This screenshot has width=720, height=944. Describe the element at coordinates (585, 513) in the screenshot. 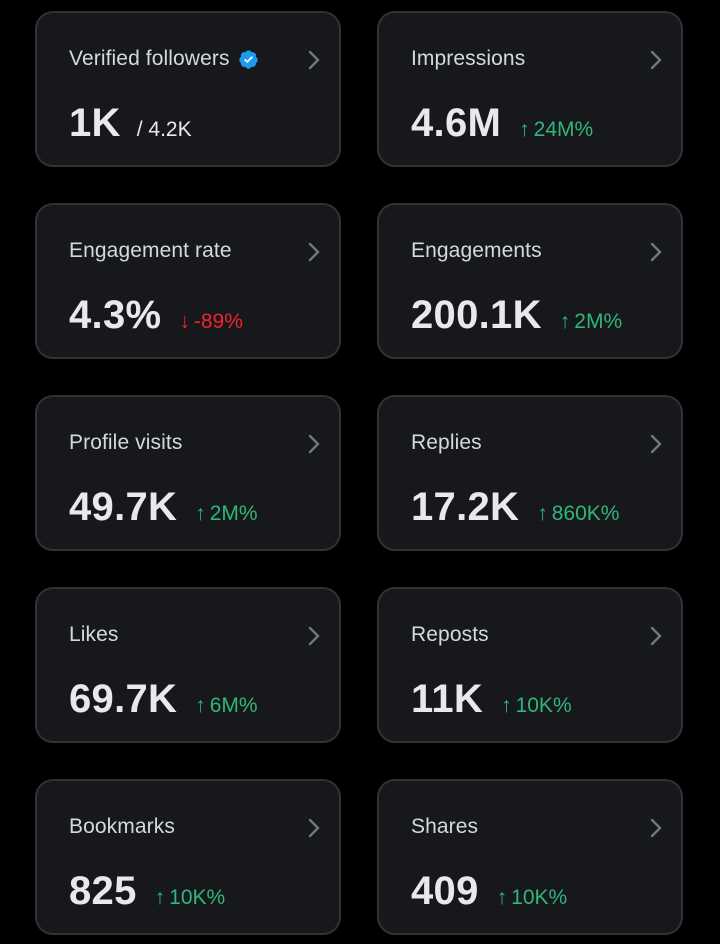

I see `card-change-value: 860K%` at that location.